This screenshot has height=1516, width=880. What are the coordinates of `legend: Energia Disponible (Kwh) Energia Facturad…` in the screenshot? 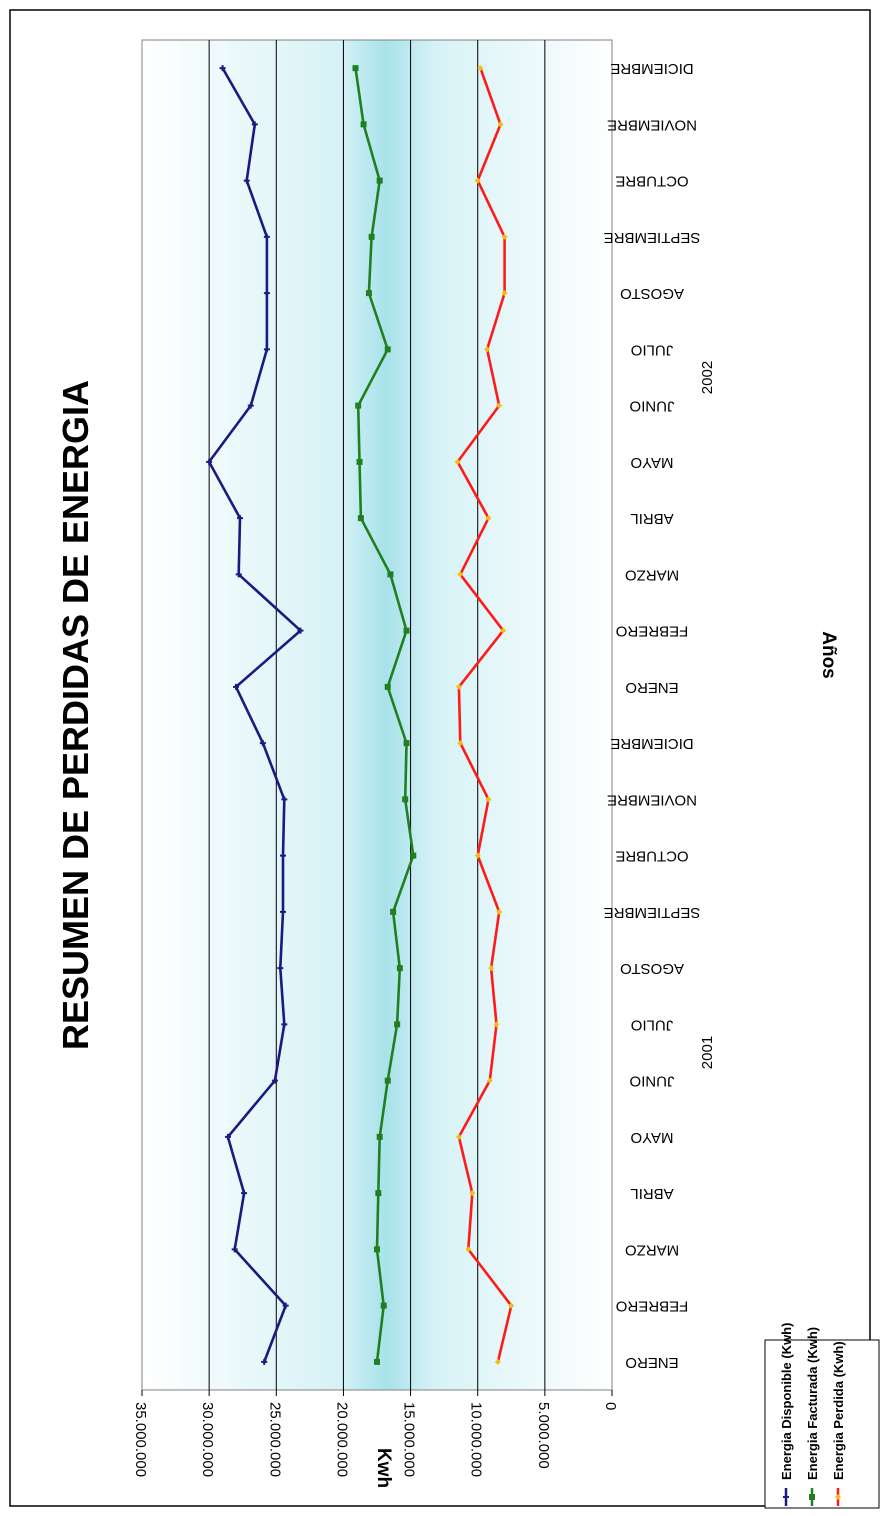 It's located at (822, 1416).